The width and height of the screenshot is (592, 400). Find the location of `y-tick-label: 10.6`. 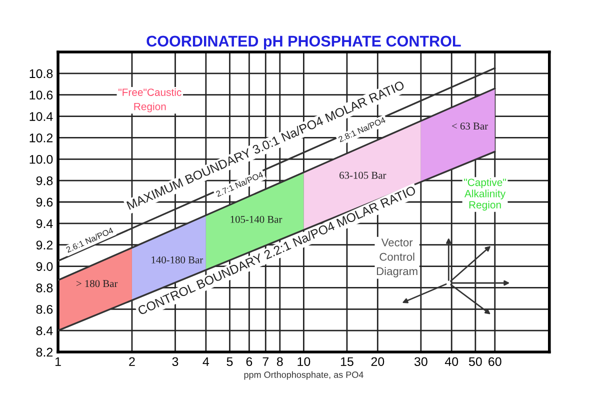

y-tick-label: 10.6 is located at coordinates (41, 95).